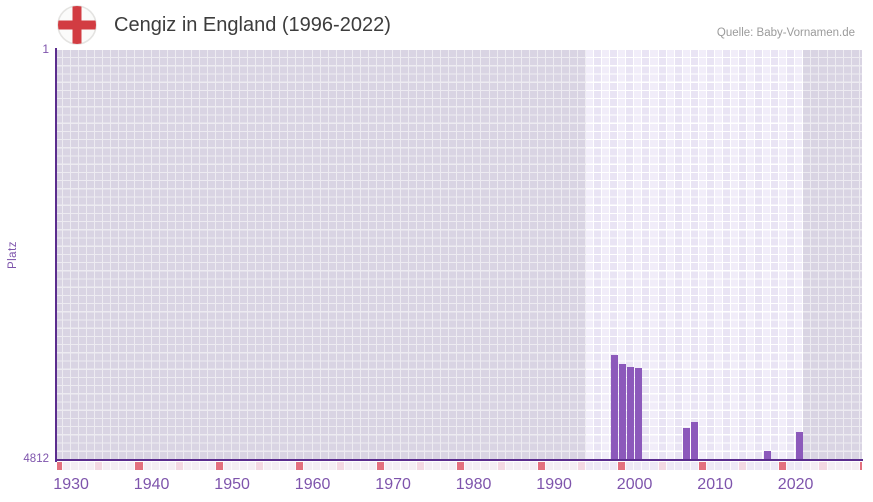 This screenshot has width=873, height=502. I want to click on x-tick-1970: 1970, so click(393, 484).